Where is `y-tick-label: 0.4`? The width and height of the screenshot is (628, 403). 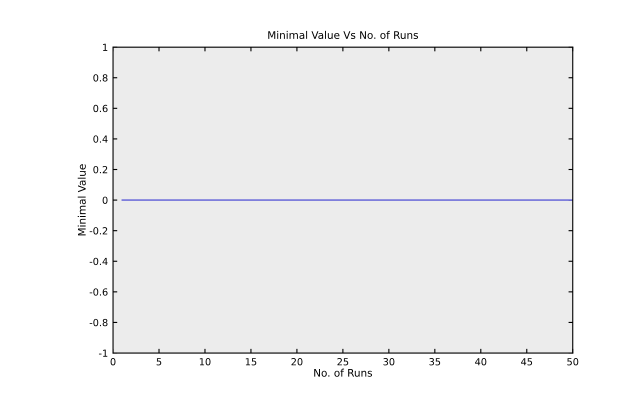
y-tick-label: 0.4 is located at coordinates (100, 139).